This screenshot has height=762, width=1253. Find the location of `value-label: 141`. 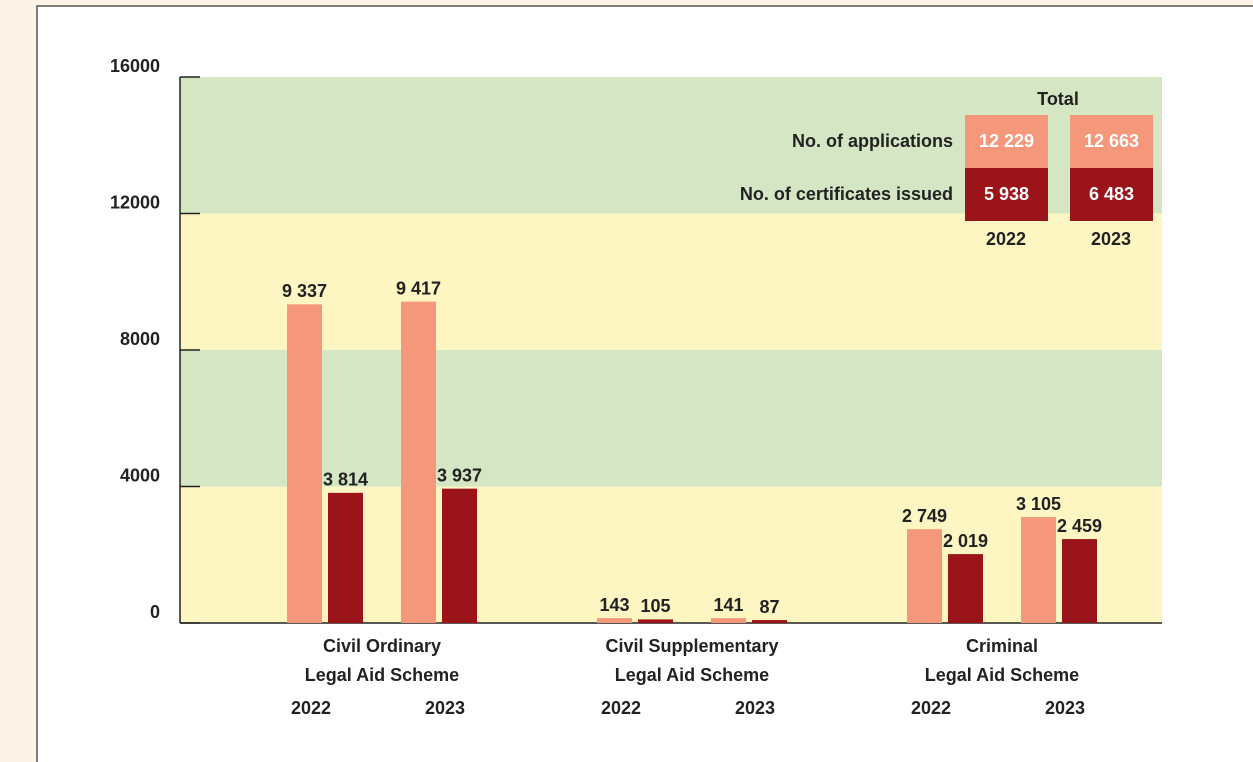

value-label: 141 is located at coordinates (728, 605).